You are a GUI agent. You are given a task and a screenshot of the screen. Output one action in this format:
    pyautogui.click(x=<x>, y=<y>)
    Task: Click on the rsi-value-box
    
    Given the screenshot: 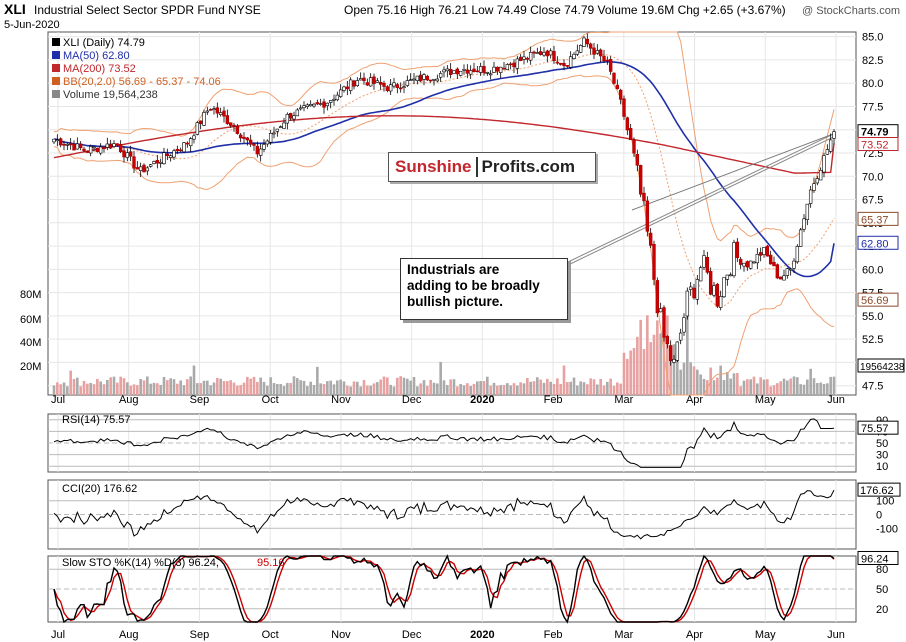 What is the action you would take?
    pyautogui.click(x=878, y=427)
    